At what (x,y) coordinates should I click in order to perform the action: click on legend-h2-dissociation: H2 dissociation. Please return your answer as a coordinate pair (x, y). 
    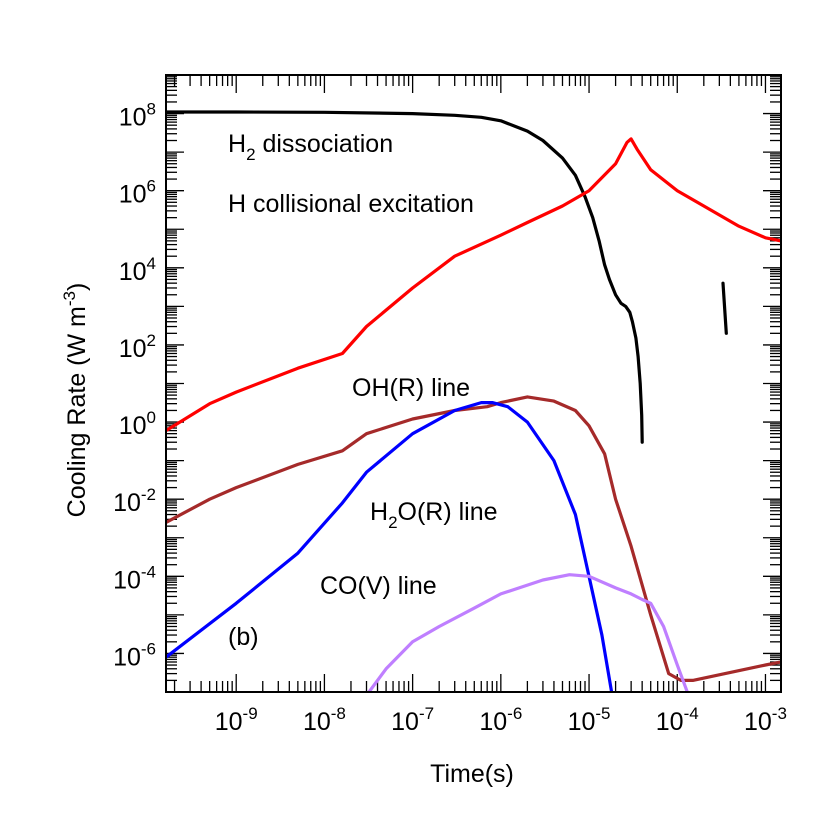
    Looking at the image, I should click on (310, 147).